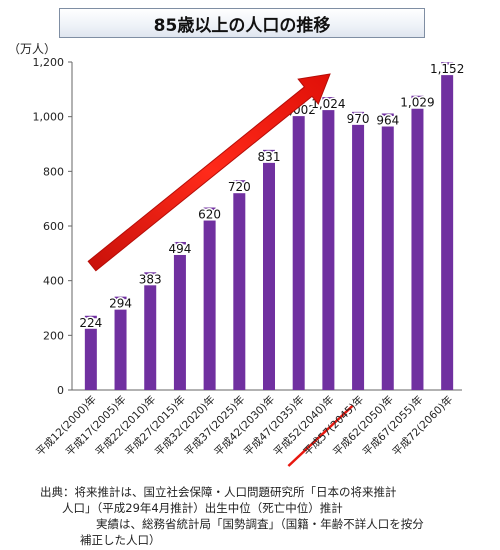 The width and height of the screenshot is (500, 550). I want to click on data-label: 494, so click(179, 249).